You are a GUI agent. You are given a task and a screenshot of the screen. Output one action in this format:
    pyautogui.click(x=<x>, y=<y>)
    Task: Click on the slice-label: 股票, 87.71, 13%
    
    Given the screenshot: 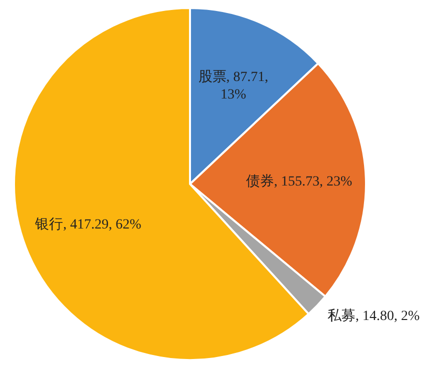 What is the action you would take?
    pyautogui.click(x=233, y=86)
    